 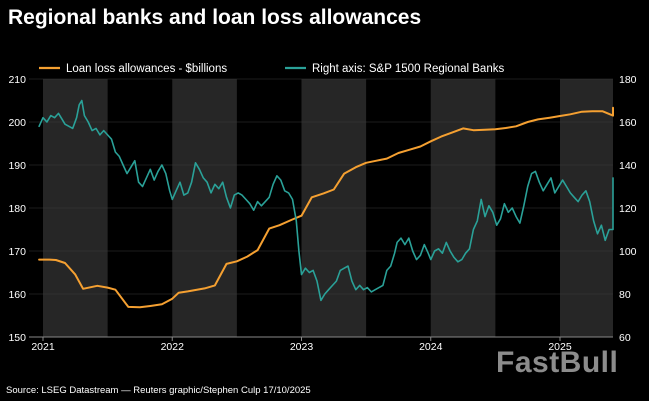 I want to click on y-axis-left-ticks: 150 160 170 180 190 200 210, so click(x=17, y=209).